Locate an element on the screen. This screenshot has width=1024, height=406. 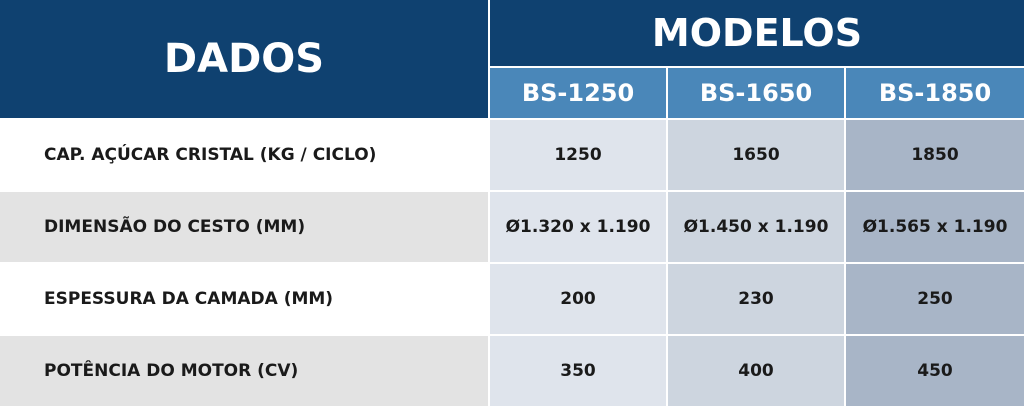
model-header: BS-1850 is located at coordinates (935, 93).